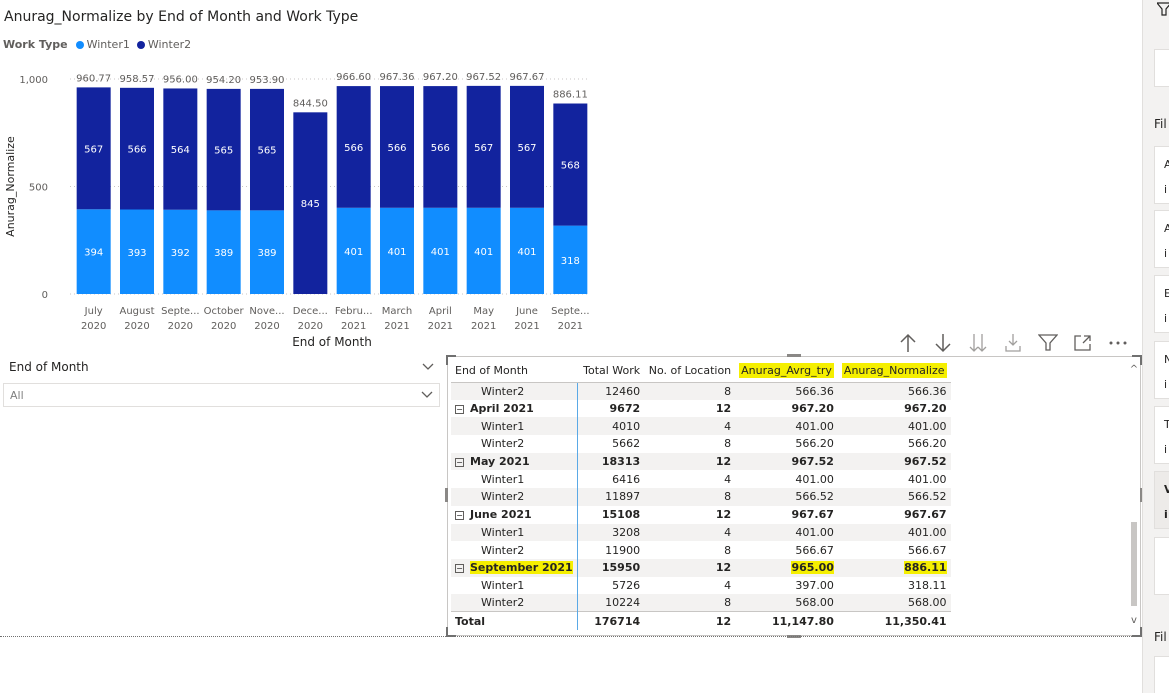 Image resolution: width=1169 pixels, height=693 pixels. I want to click on scrollbar-thumb, so click(1134, 564).